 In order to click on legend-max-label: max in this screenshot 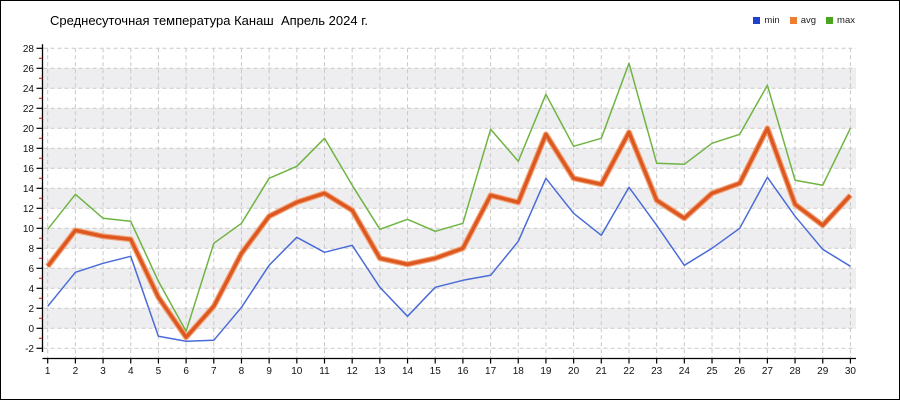, I will do `click(846, 20)`.